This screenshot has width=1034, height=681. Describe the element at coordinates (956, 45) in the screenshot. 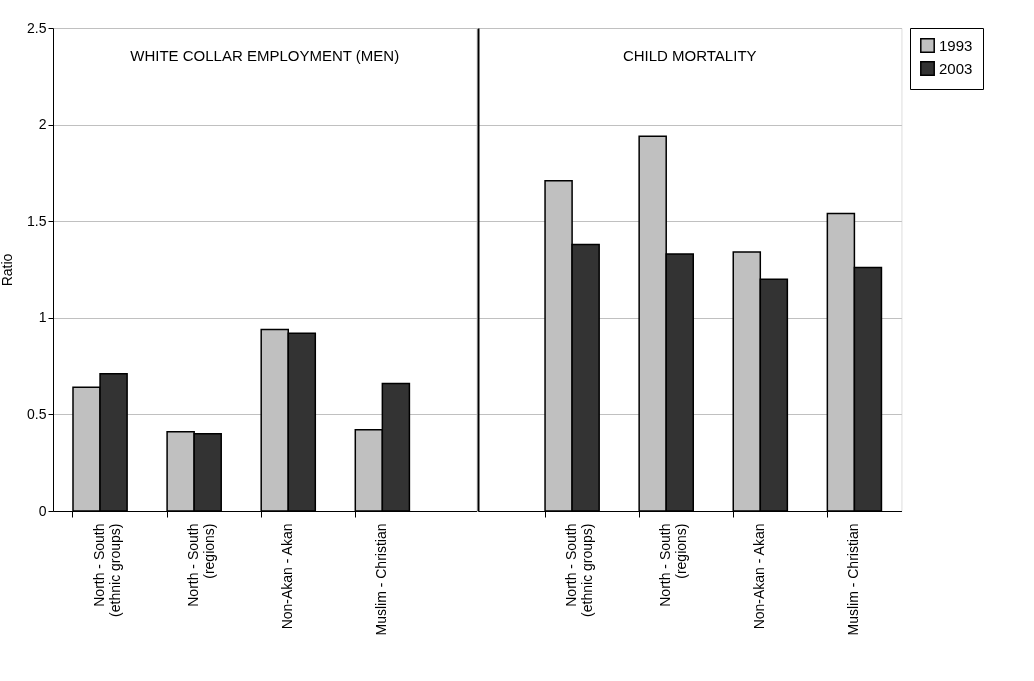

I see `legend-label: 1993` at that location.